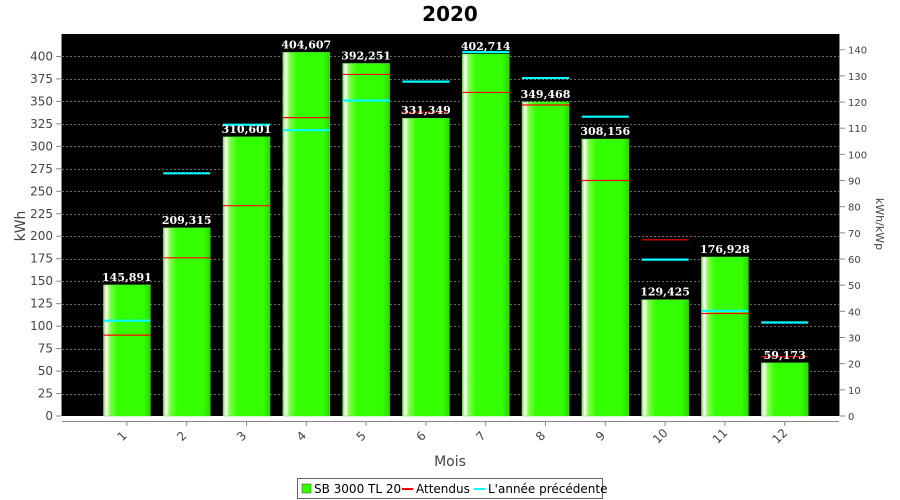 The image size is (900, 500). I want to click on y-tick-label: 250, so click(41, 191).